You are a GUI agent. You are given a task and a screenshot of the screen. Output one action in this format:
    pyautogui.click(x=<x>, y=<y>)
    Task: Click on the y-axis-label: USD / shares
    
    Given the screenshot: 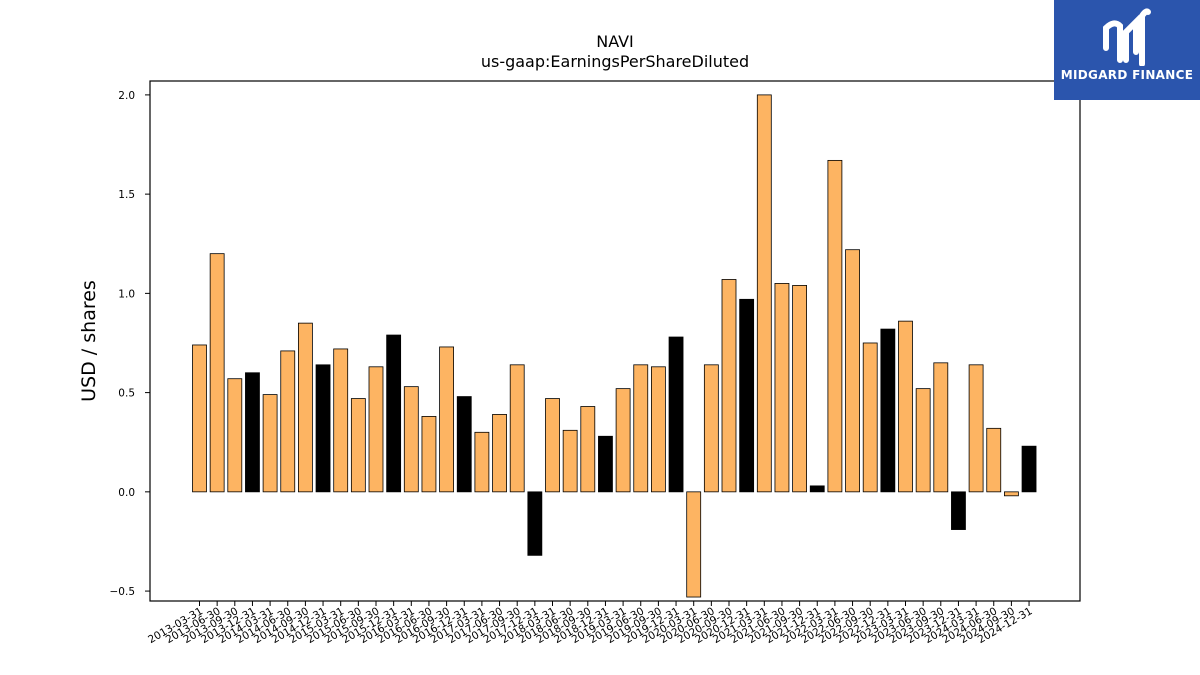 What is the action you would take?
    pyautogui.click(x=89, y=341)
    